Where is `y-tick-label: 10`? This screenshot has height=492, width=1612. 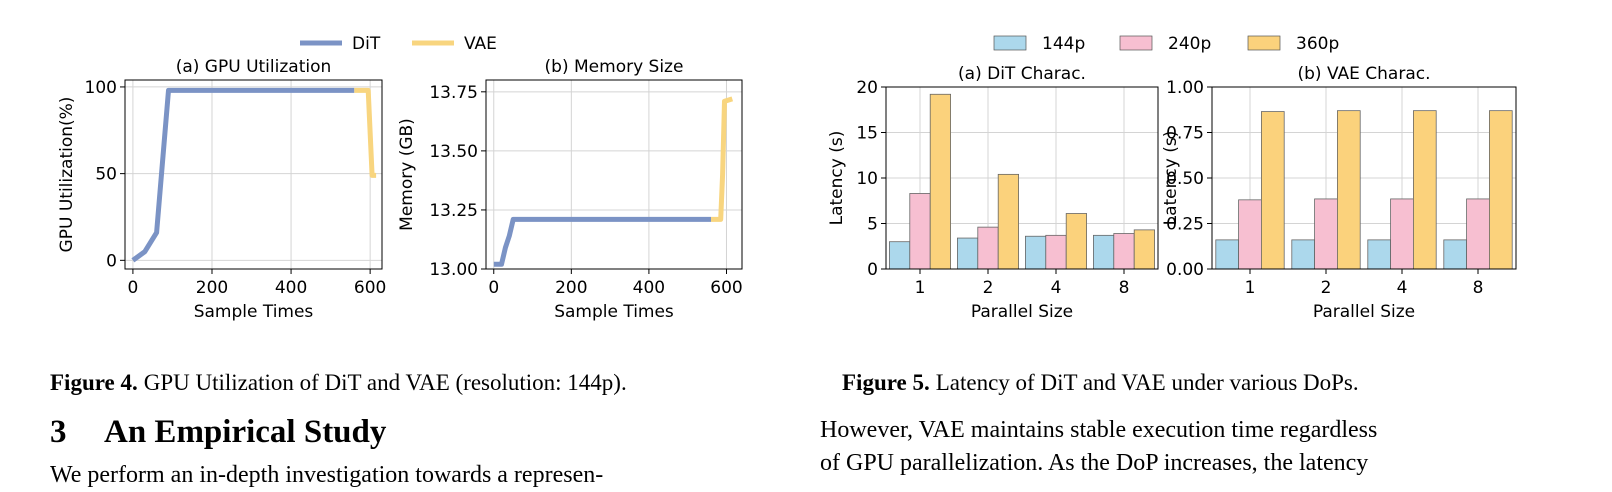
y-tick-label: 10 is located at coordinates (867, 179).